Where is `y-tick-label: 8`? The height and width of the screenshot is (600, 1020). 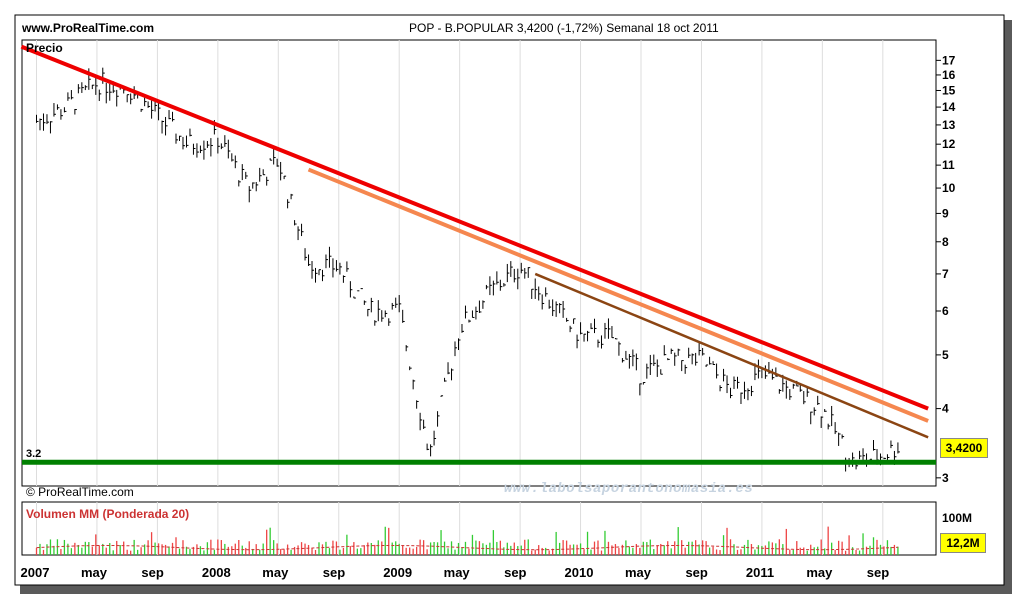 y-tick-label: 8 is located at coordinates (945, 242).